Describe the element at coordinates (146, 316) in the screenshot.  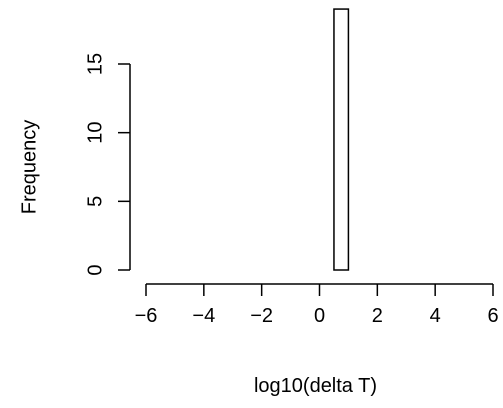
I see `x-tick-label: −6` at that location.